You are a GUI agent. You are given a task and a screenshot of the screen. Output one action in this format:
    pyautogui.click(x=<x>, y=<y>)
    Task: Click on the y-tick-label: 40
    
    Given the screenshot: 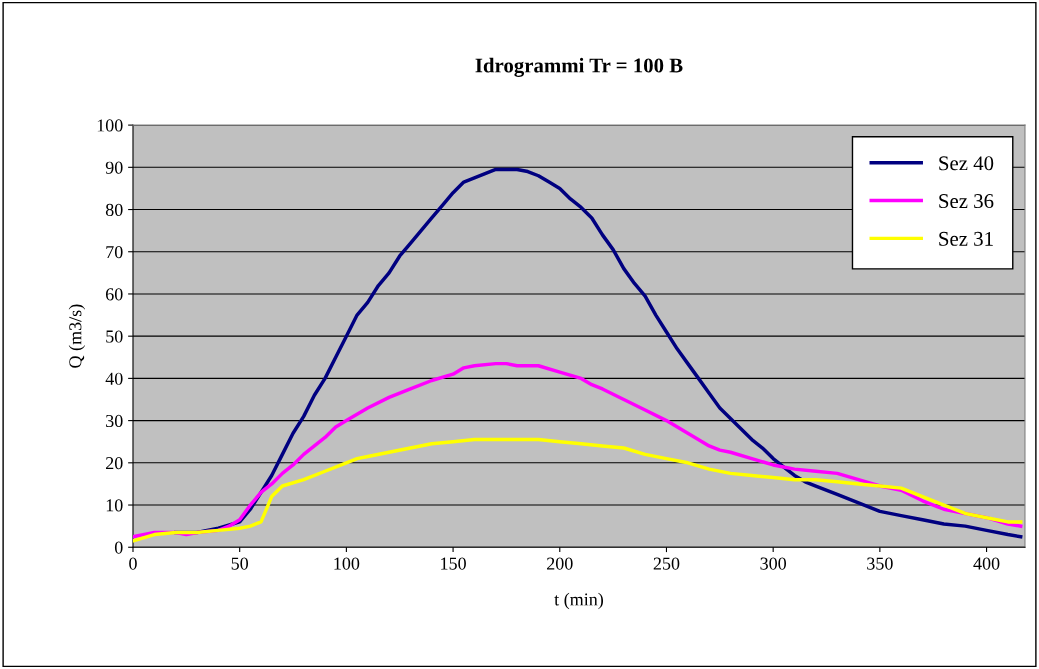 What is the action you would take?
    pyautogui.click(x=114, y=378)
    